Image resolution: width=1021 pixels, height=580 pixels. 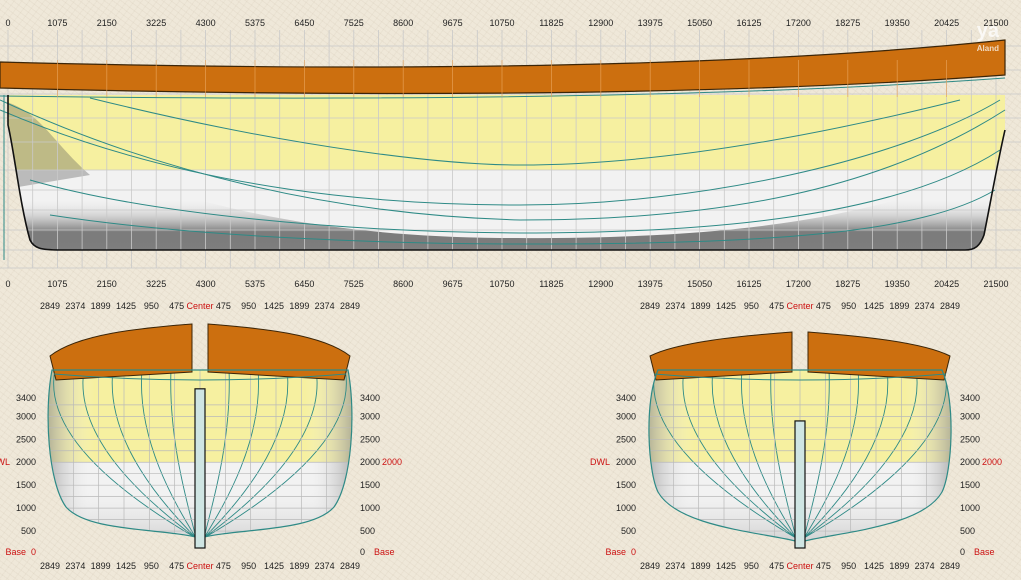 I want to click on body-plan-fwd-base-label: Base, so click(x=615, y=552).